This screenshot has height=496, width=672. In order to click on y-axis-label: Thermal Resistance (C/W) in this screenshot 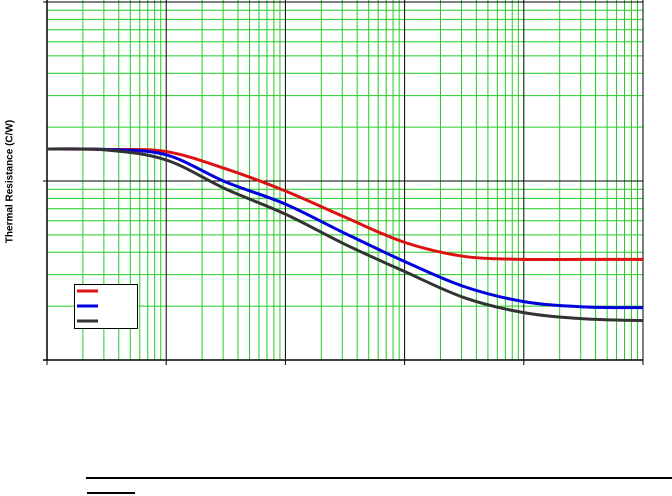, I will do `click(10, 181)`.